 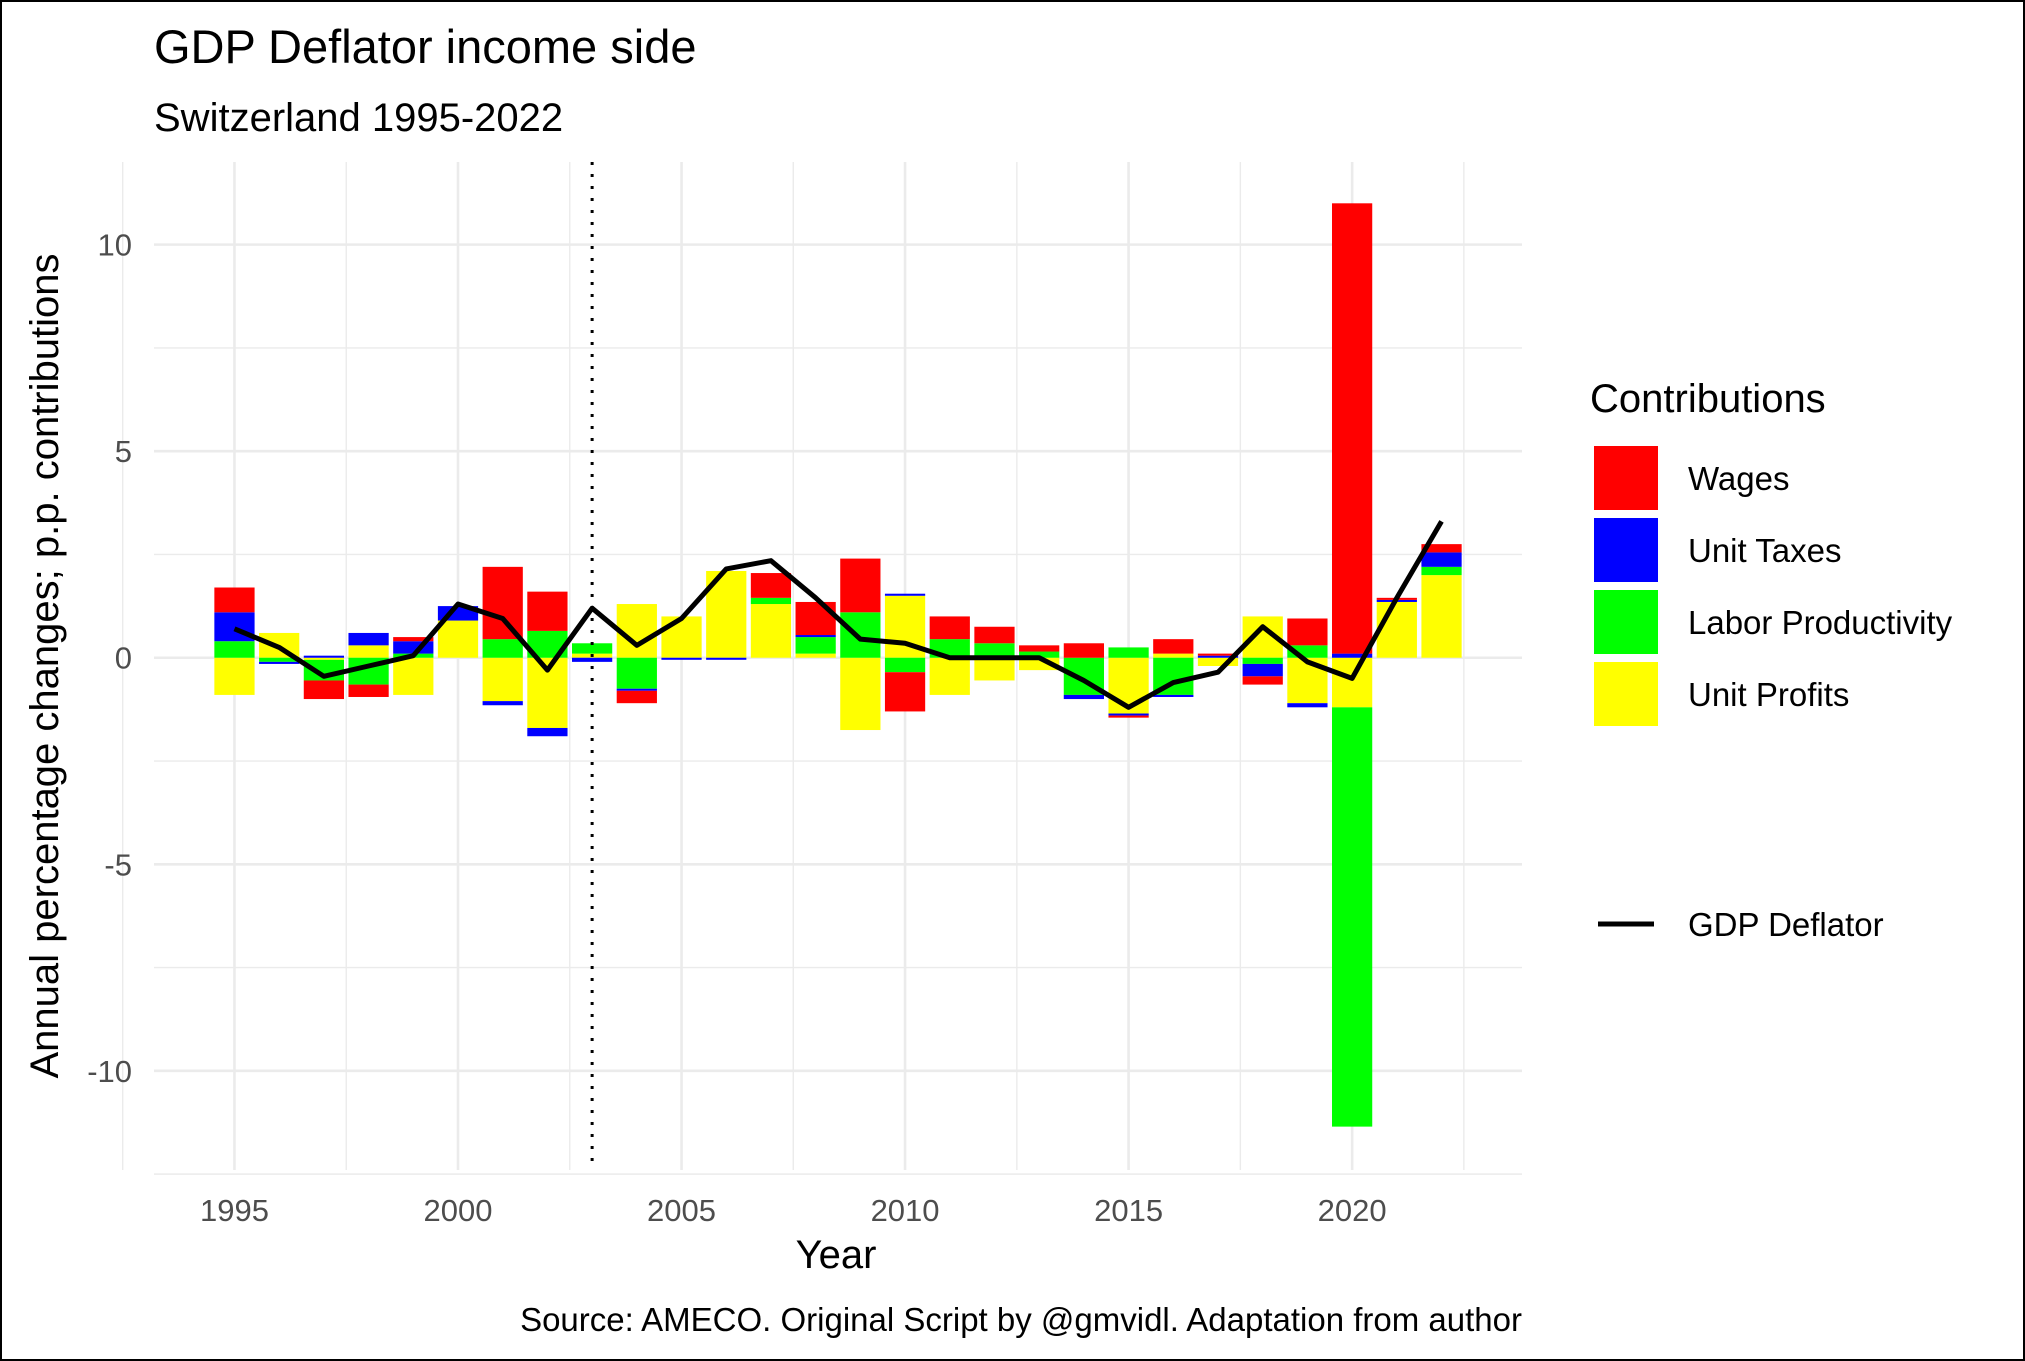 I want to click on legend-key-labor-productivity, so click(x=1626, y=622).